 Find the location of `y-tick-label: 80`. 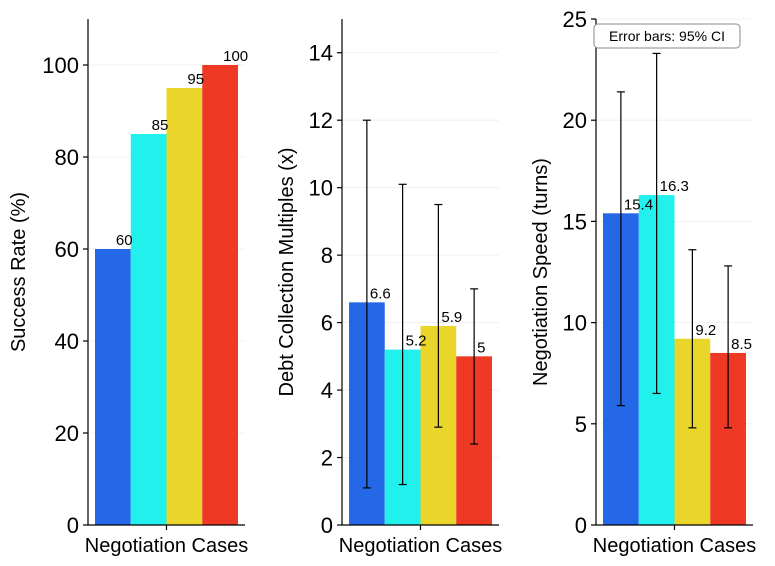

y-tick-label: 80 is located at coordinates (67, 157).